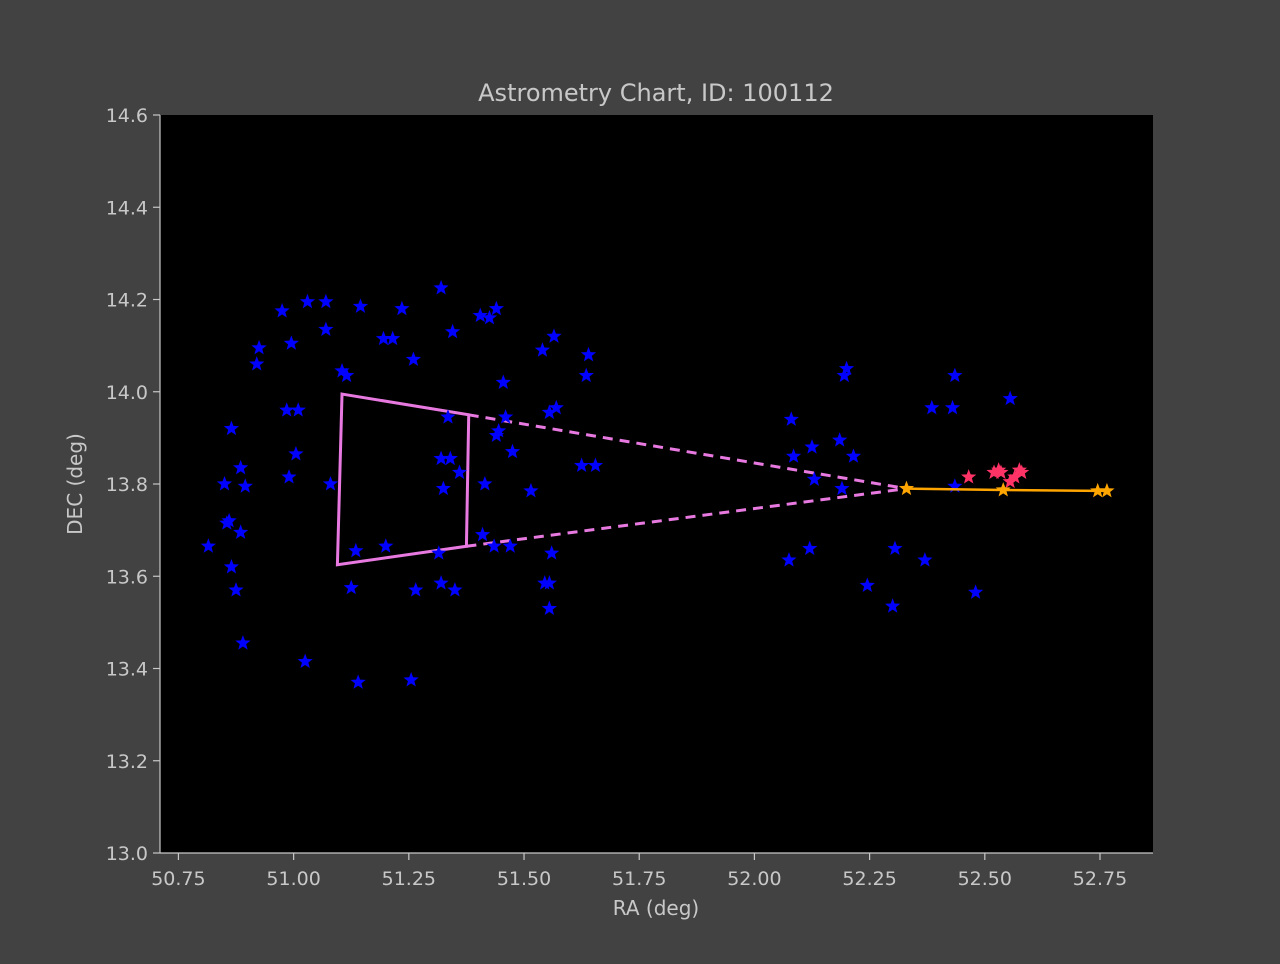 The width and height of the screenshot is (1280, 964). What do you see at coordinates (409, 879) in the screenshot?
I see `x-tick-label: 51.25` at bounding box center [409, 879].